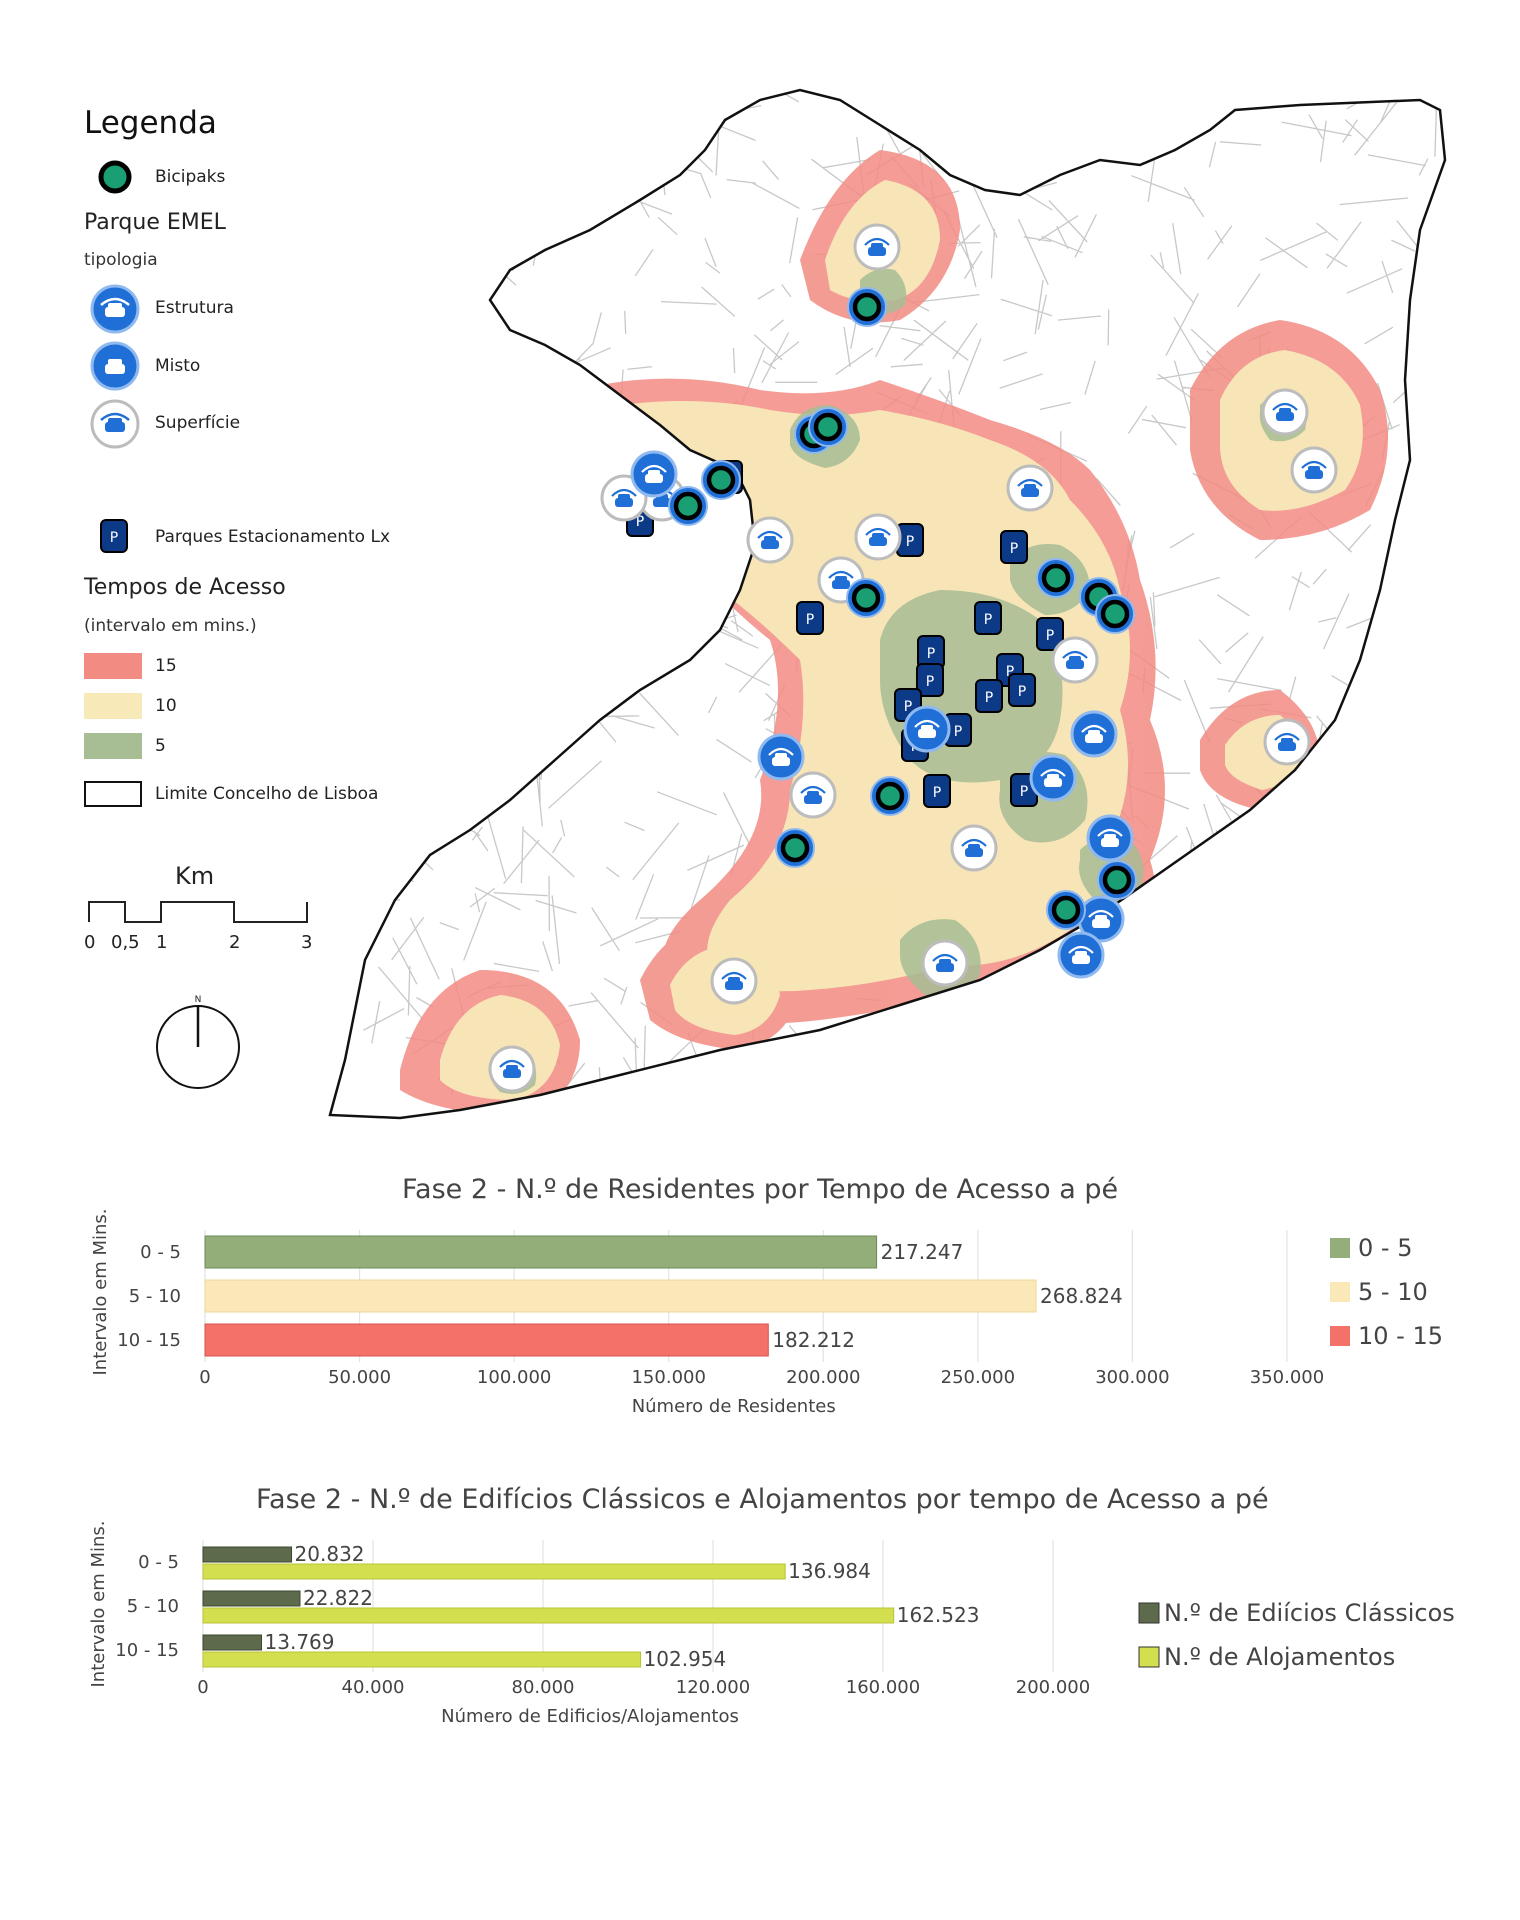 The height and width of the screenshot is (1920, 1520). I want to click on chart1-category-label: 5 - 10, so click(155, 1296).